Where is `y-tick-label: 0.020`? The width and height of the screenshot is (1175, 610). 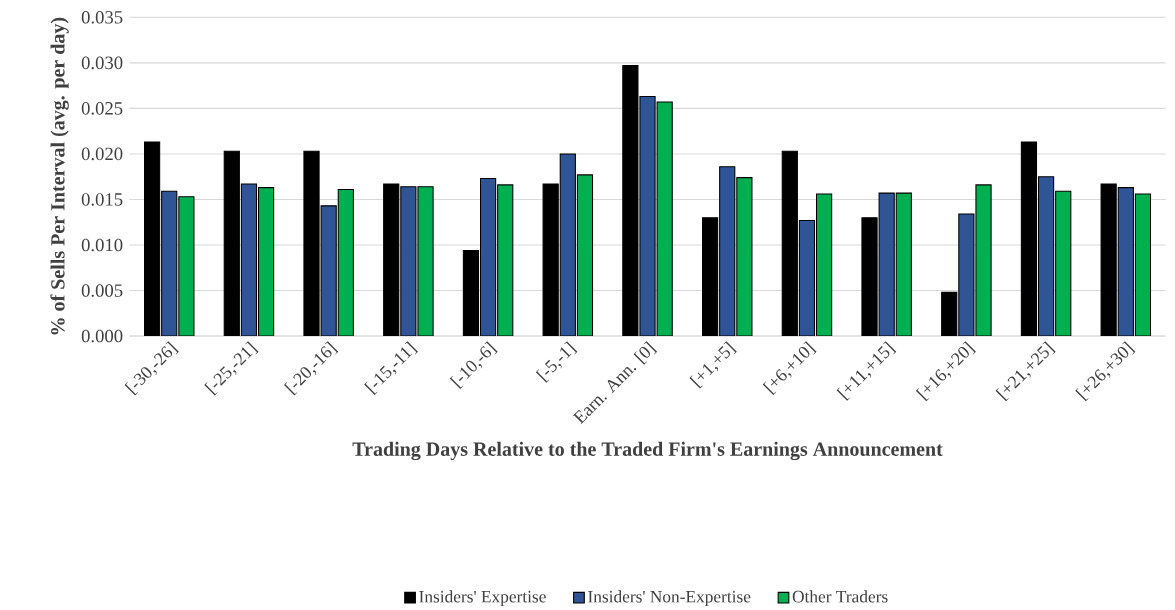
y-tick-label: 0.020 is located at coordinates (102, 154).